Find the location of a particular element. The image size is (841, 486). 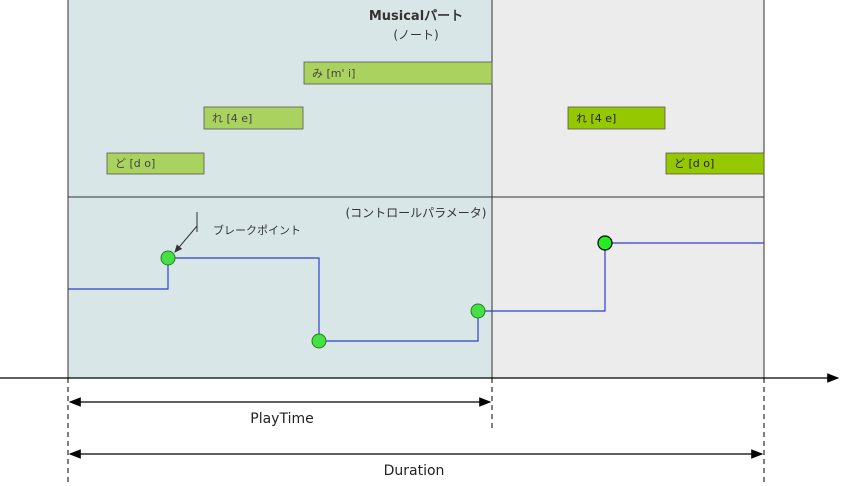

note-do-label: ど [d o] is located at coordinates (135, 163).